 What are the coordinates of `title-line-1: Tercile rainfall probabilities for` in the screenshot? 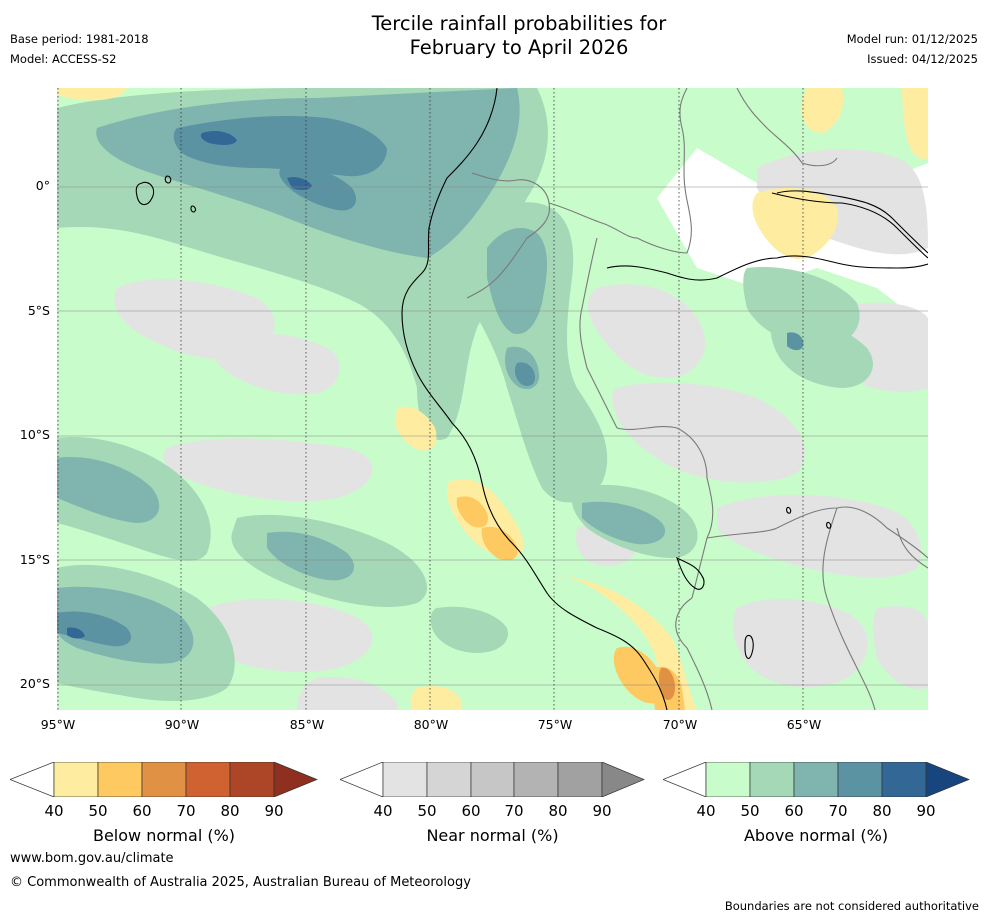 It's located at (519, 23).